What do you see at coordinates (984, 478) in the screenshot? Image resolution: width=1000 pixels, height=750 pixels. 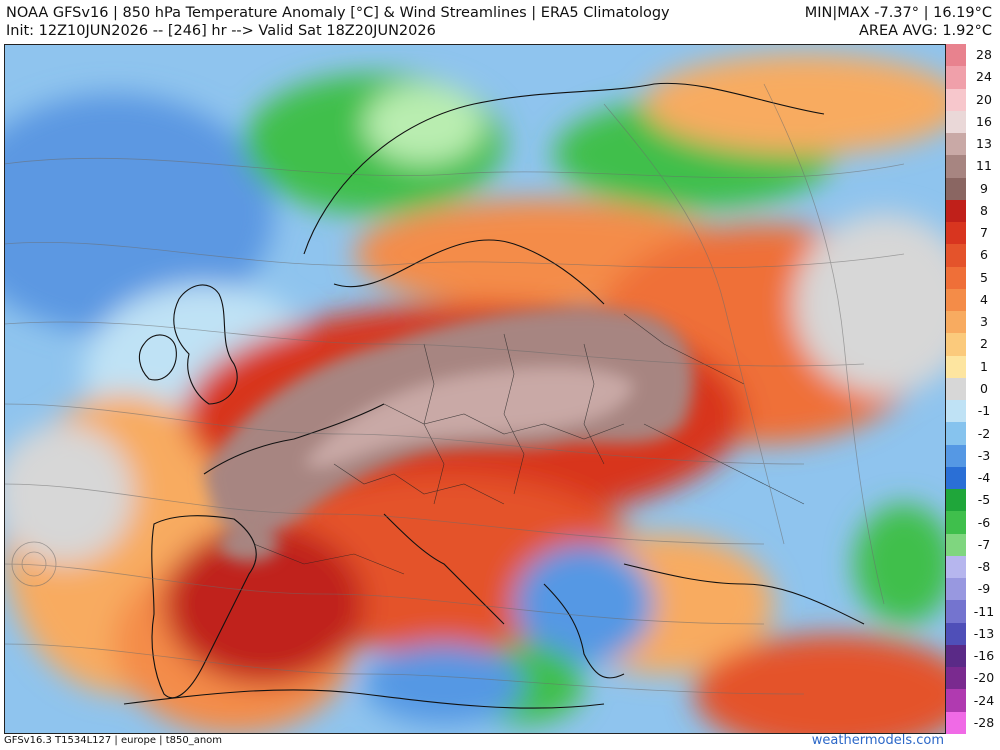 I see `colorbar-tick-label: -4` at bounding box center [984, 478].